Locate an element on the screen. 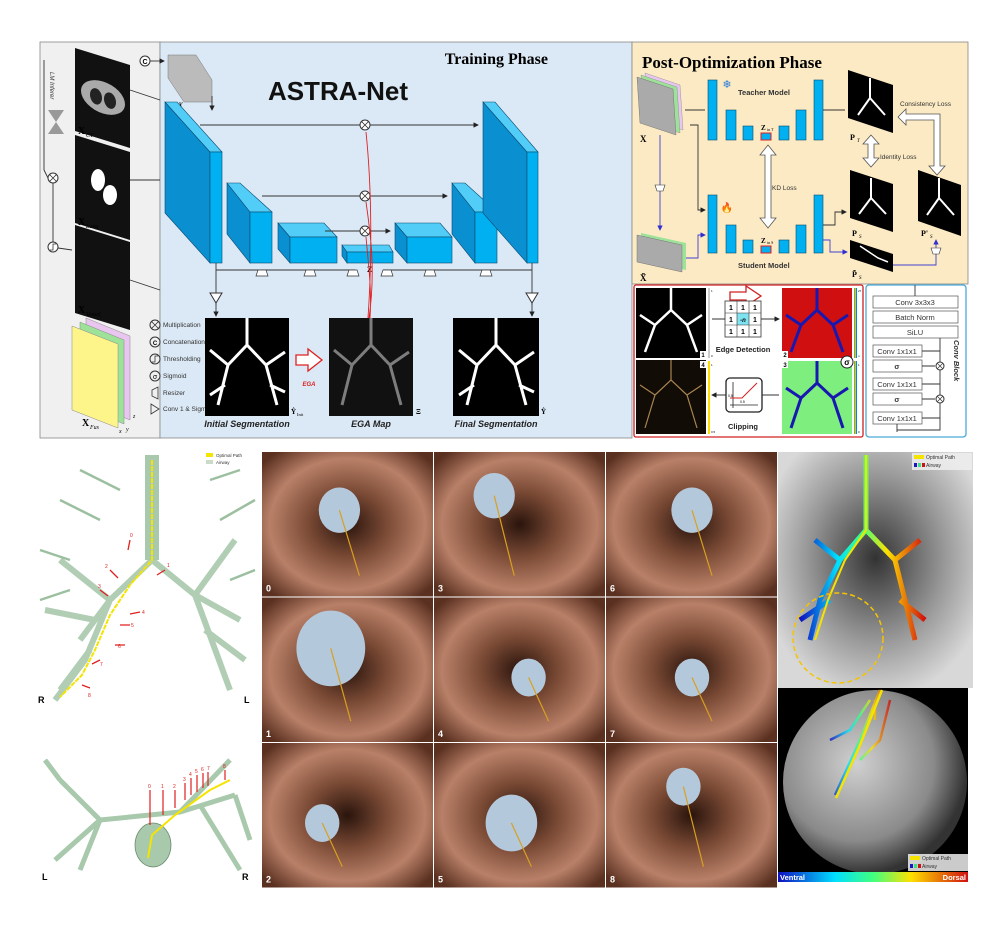 This screenshot has width=1000, height=929. frame-number: 6 is located at coordinates (612, 589).